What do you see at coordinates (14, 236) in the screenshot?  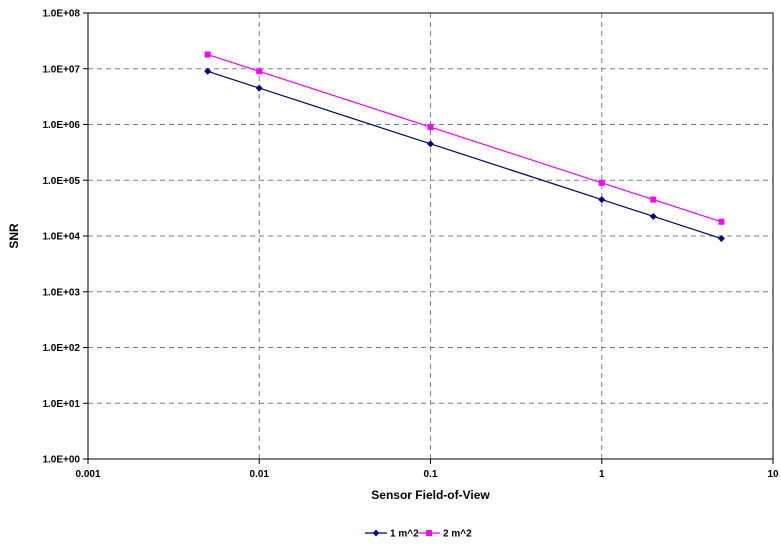 I see `y-axis-title: SNR` at bounding box center [14, 236].